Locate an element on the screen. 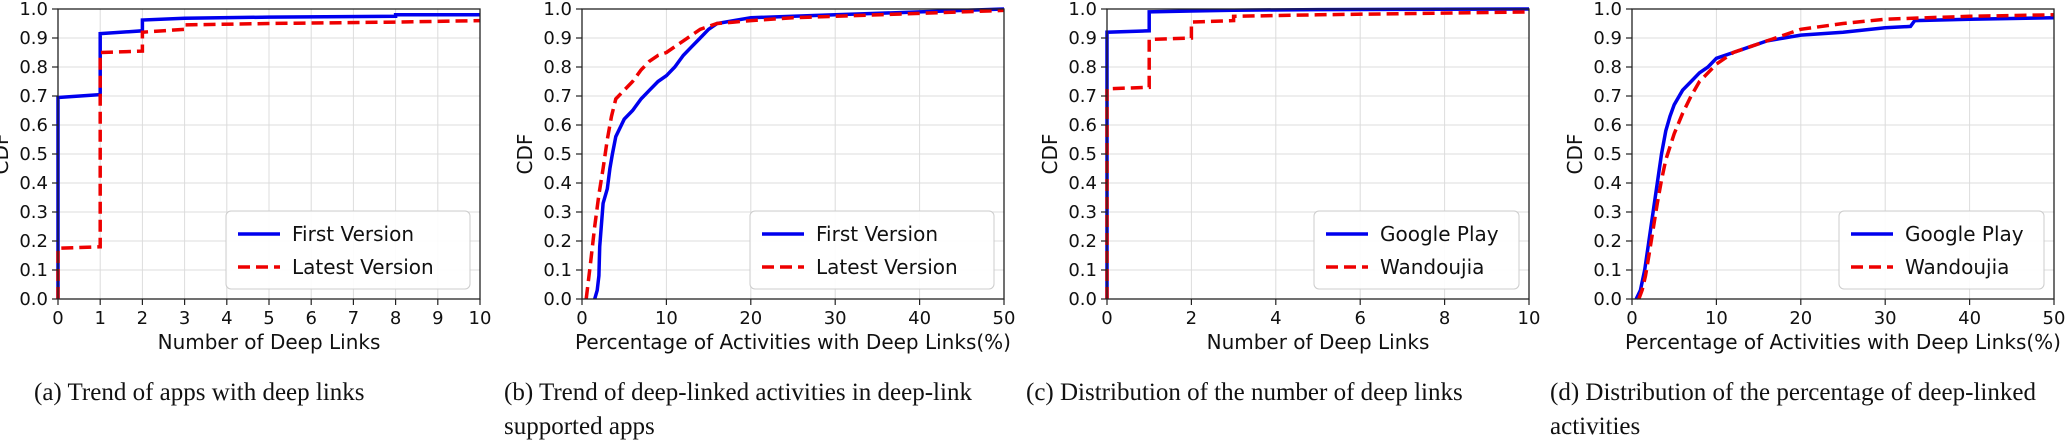  caption-a: (a) Trend of apps with deep links is located at coordinates (199, 392).